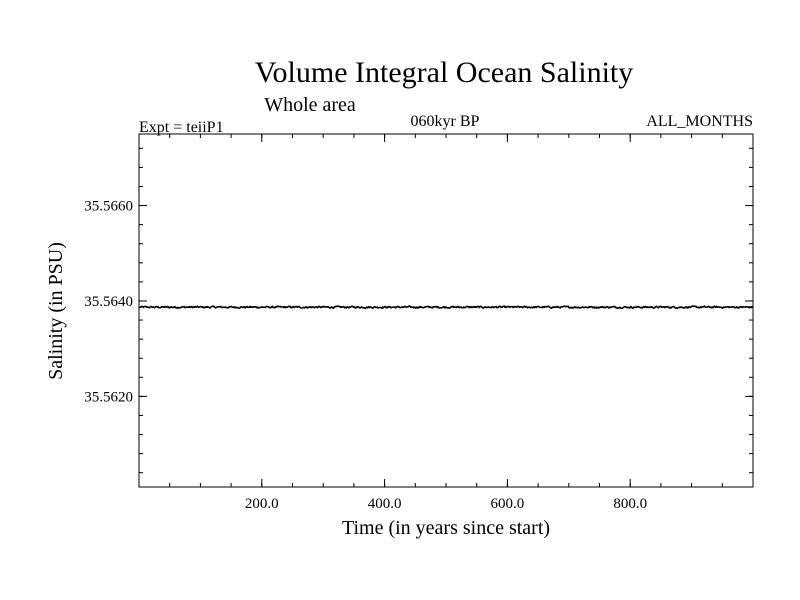 The height and width of the screenshot is (600, 800). I want to click on x-tick-label: 200.0, so click(262, 504).